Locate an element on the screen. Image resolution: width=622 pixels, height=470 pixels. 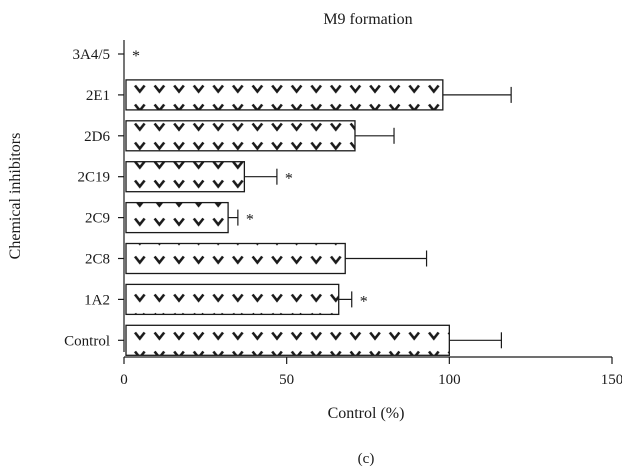
bar-2d6 is located at coordinates (240, 136).